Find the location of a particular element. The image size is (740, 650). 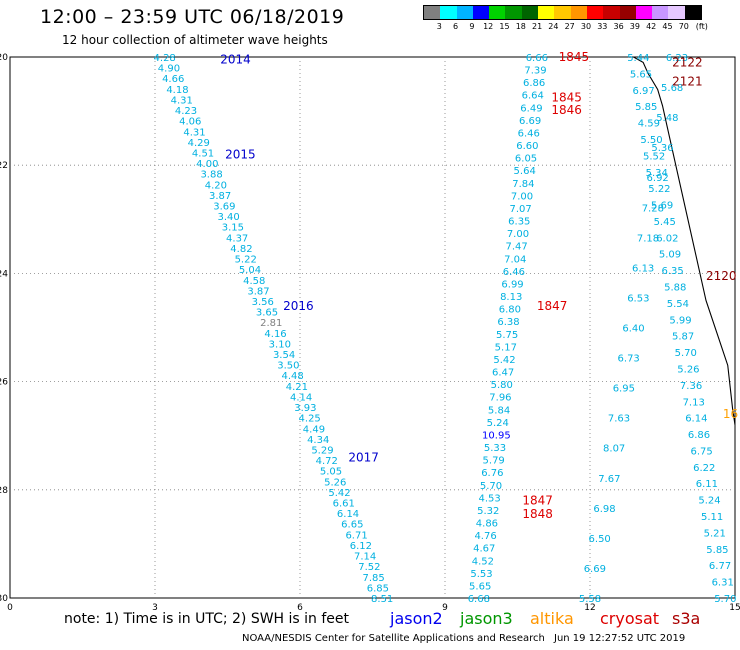

scale-tick-label: 18 is located at coordinates (520, 26).